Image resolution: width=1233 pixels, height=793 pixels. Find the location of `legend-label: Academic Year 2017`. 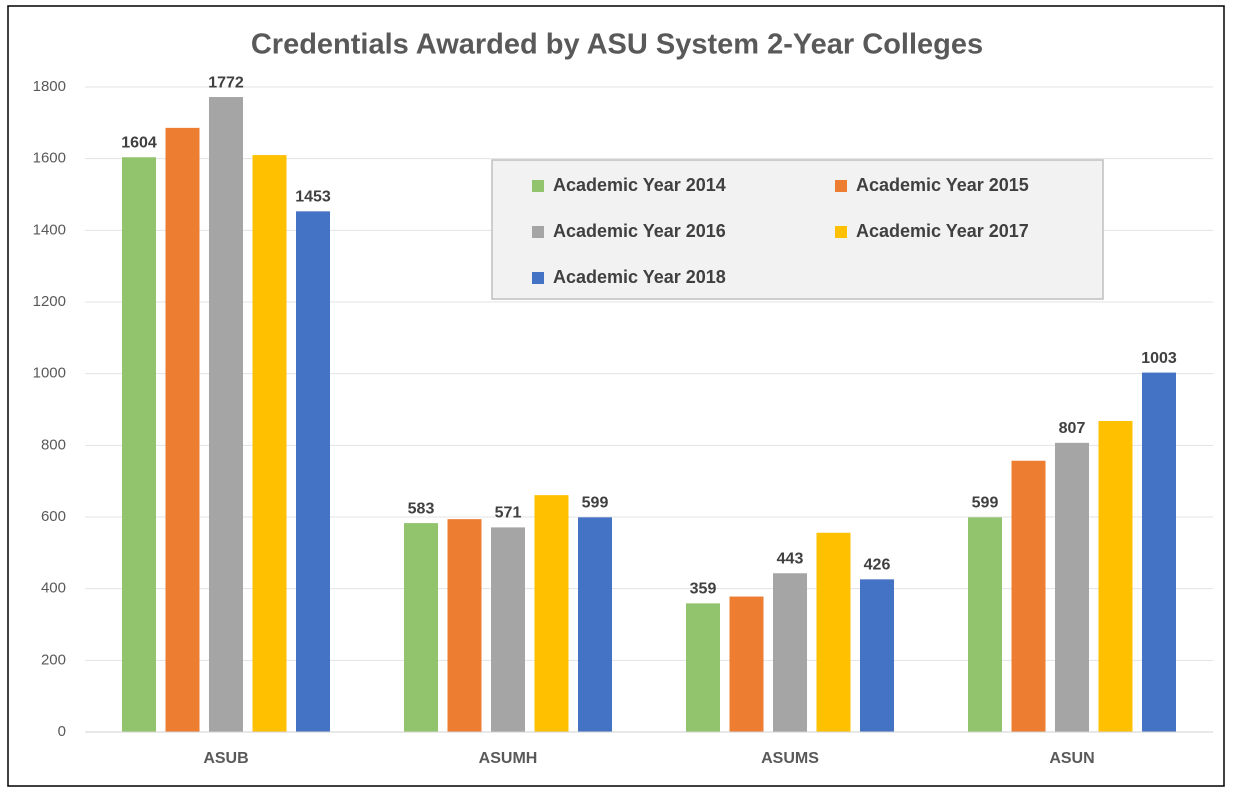

legend-label: Academic Year 2017 is located at coordinates (942, 231).